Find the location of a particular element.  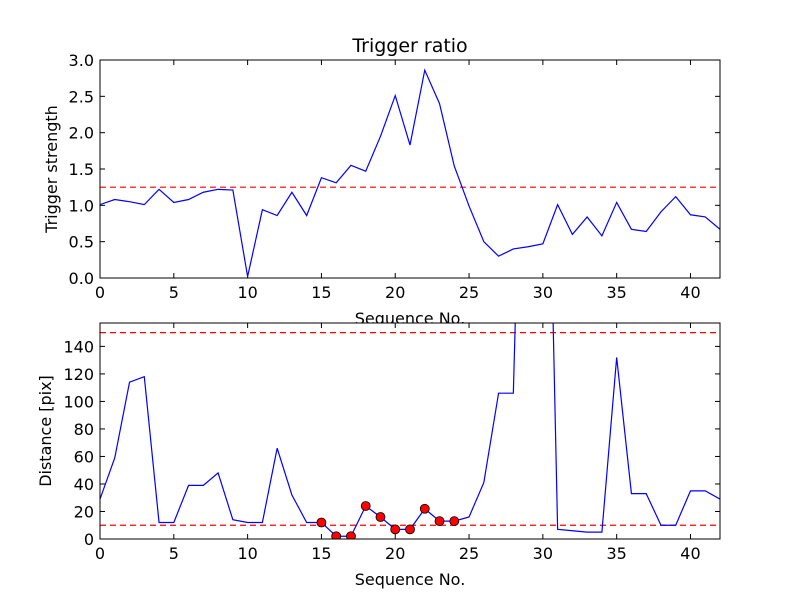

y-tick-label: 1.0 is located at coordinates (81, 205).